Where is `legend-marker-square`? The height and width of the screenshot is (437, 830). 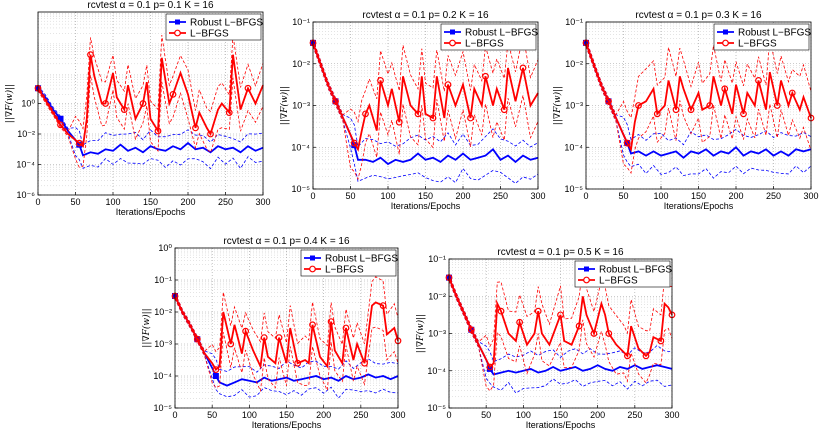 legend-marker-square is located at coordinates (586, 269).